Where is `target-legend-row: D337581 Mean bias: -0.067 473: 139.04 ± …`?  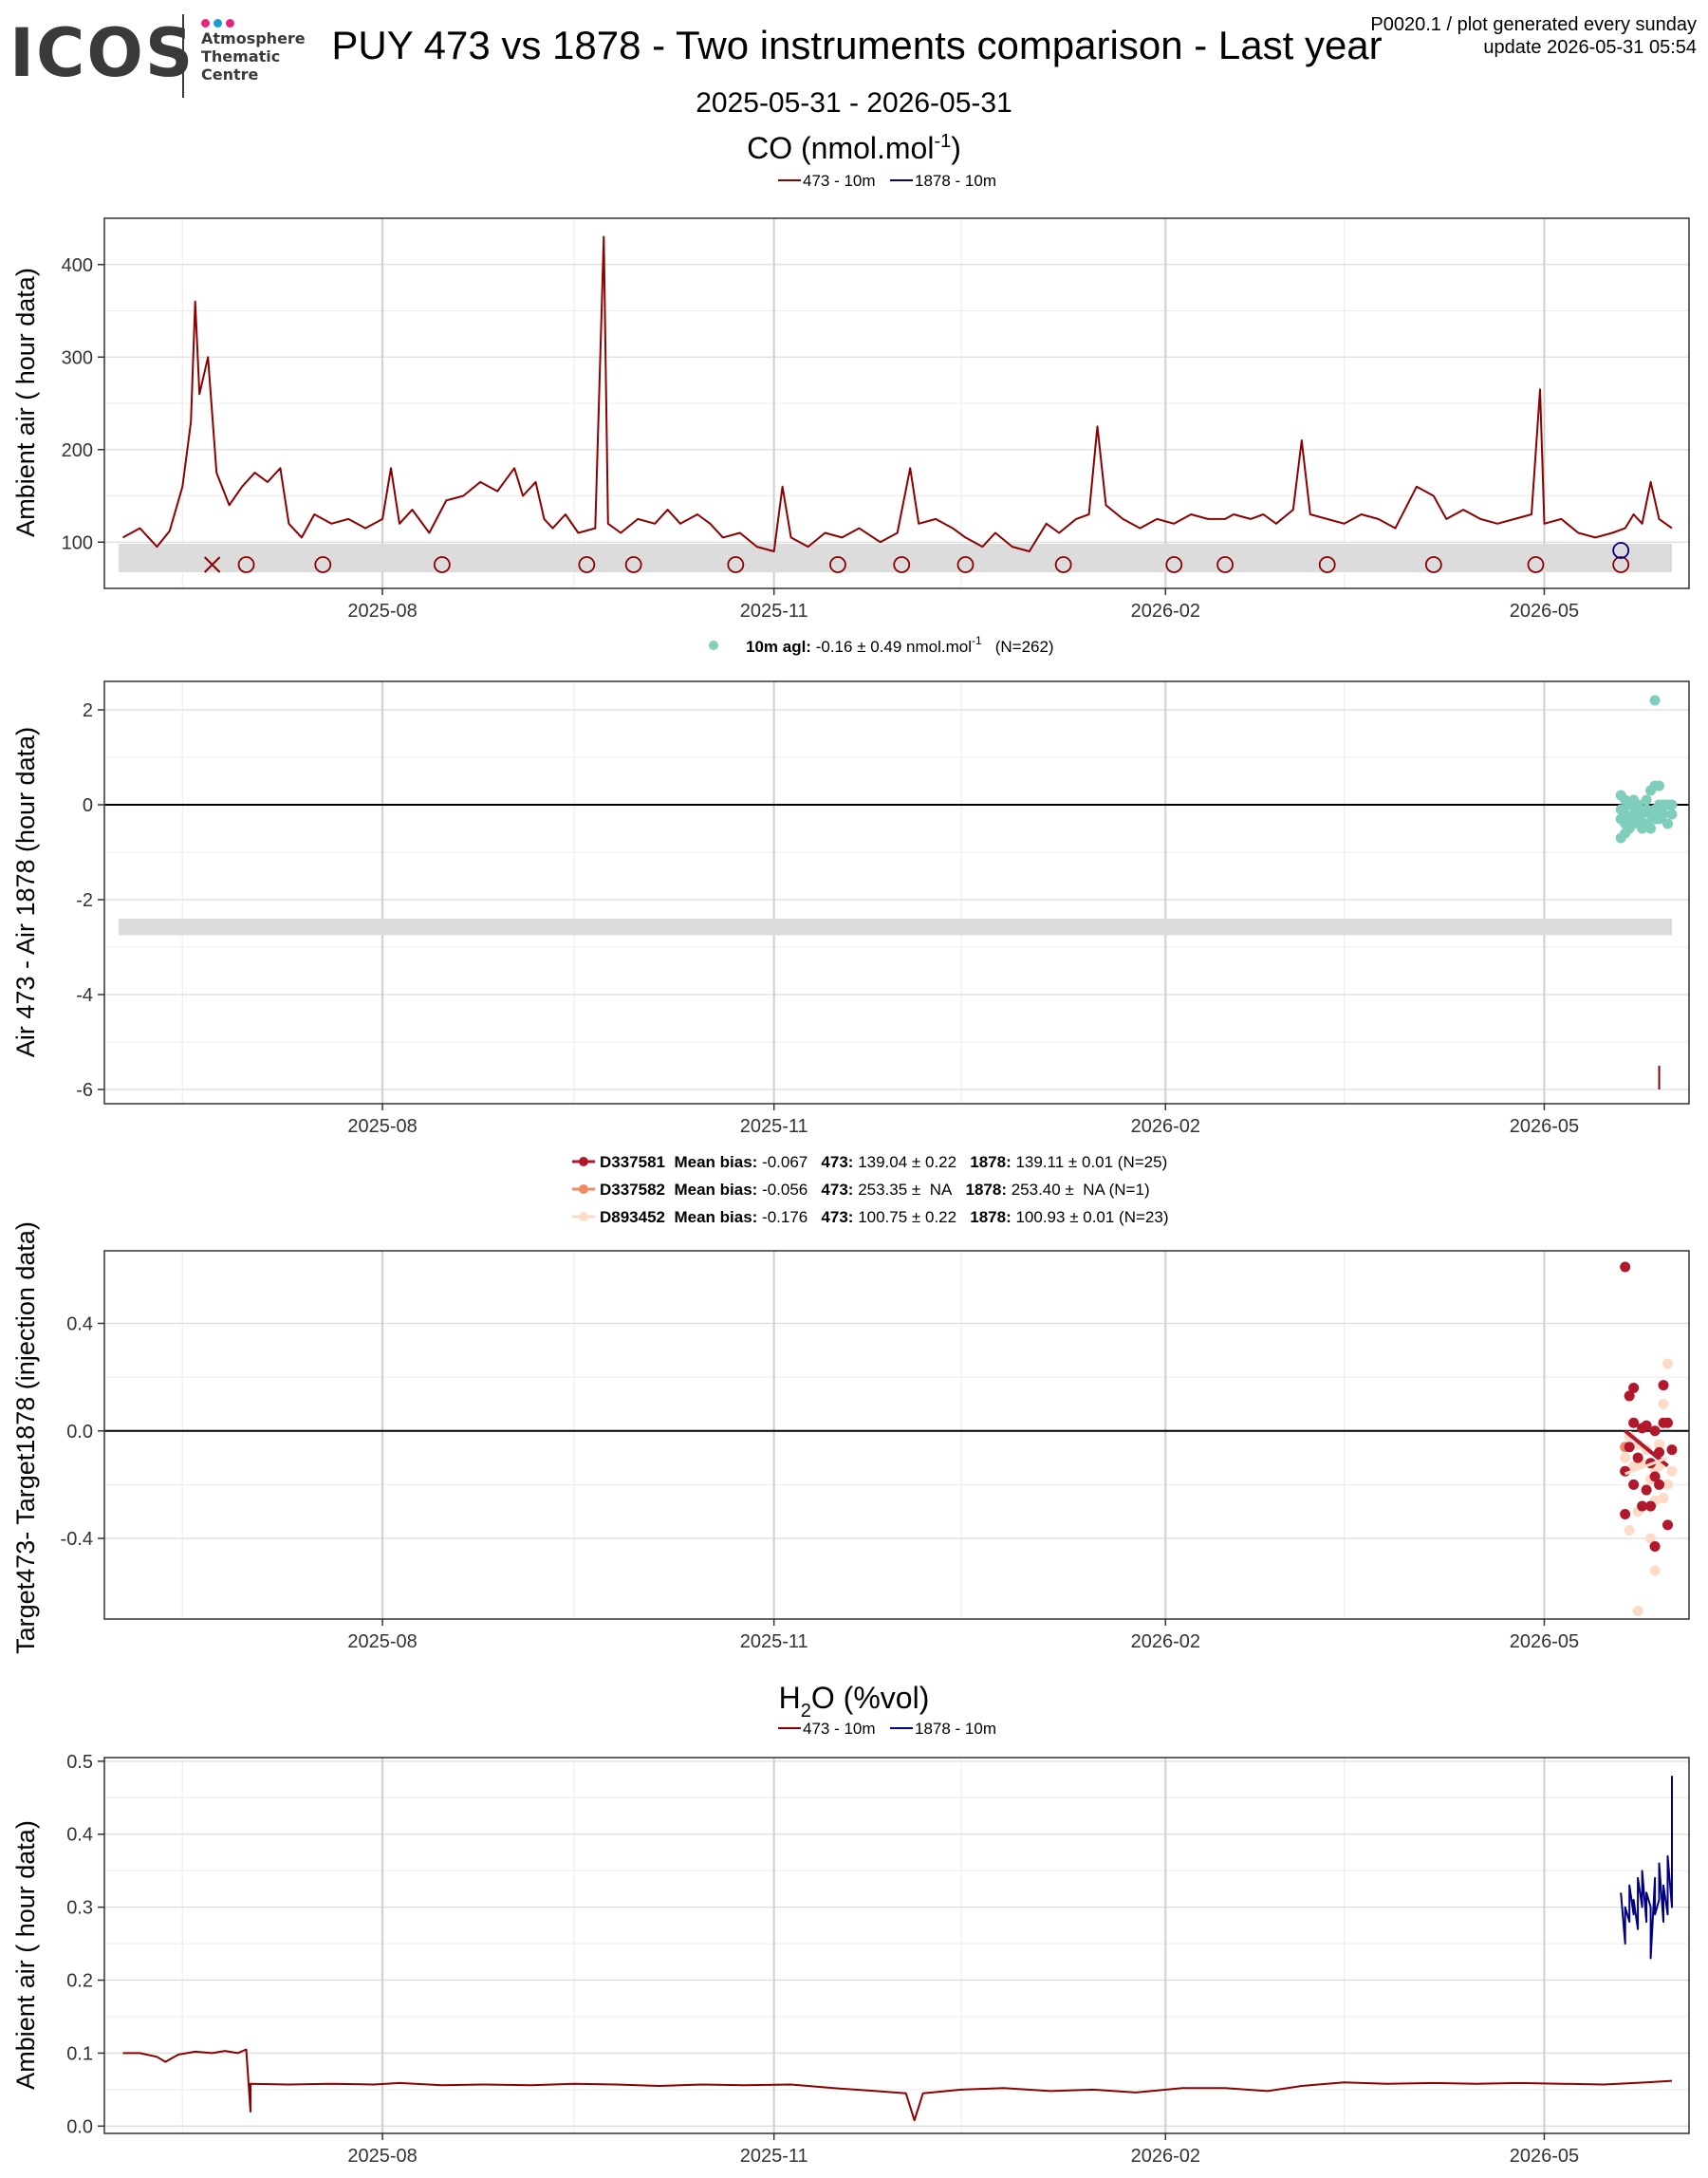
target-legend-row: D337581 Mean bias: -0.067 473: 139.04 ± … is located at coordinates (884, 1162).